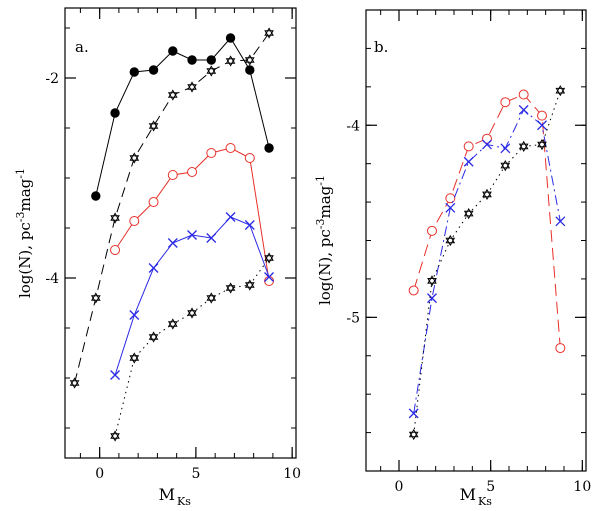 This screenshot has width=600, height=511. I want to click on panel-a-ylabel: log(N), pc-3mag-1, so click(24, 233).